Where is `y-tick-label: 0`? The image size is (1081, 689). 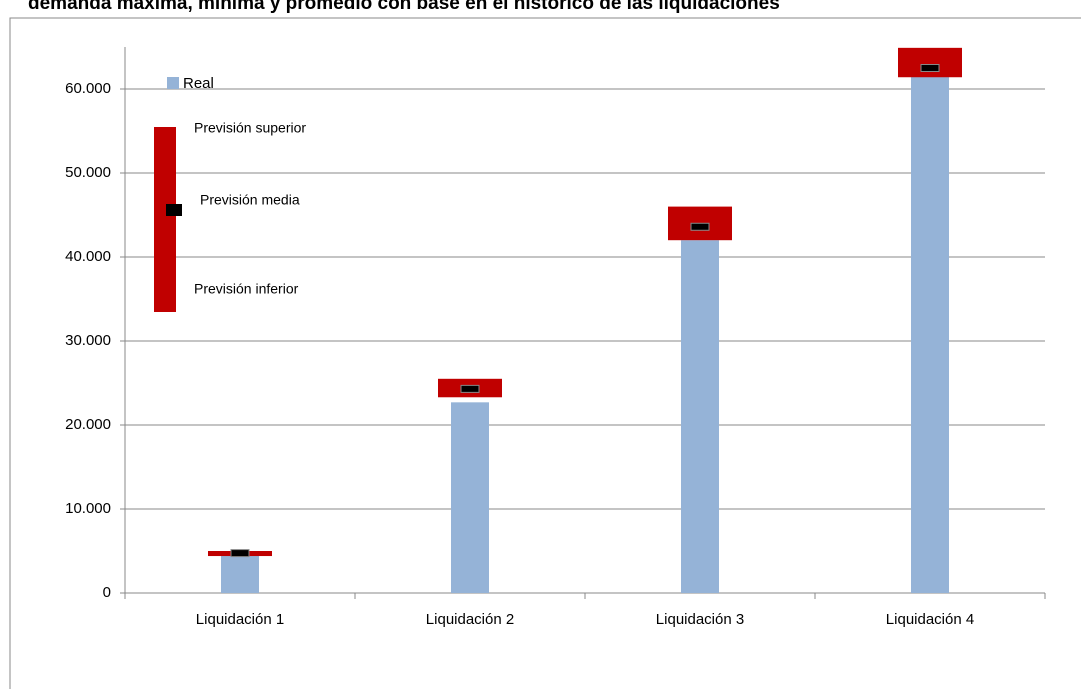 y-tick-label: 0 is located at coordinates (107, 592).